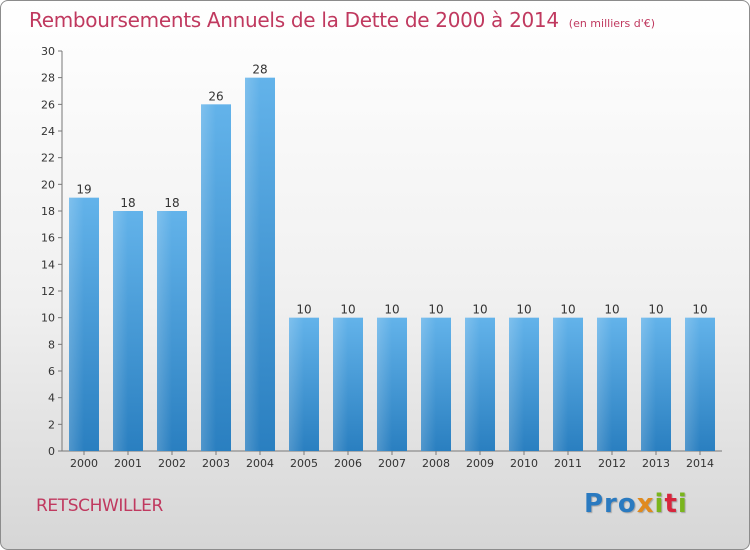  Describe the element at coordinates (48, 158) in the screenshot. I see `y-tick-label: 22` at that location.